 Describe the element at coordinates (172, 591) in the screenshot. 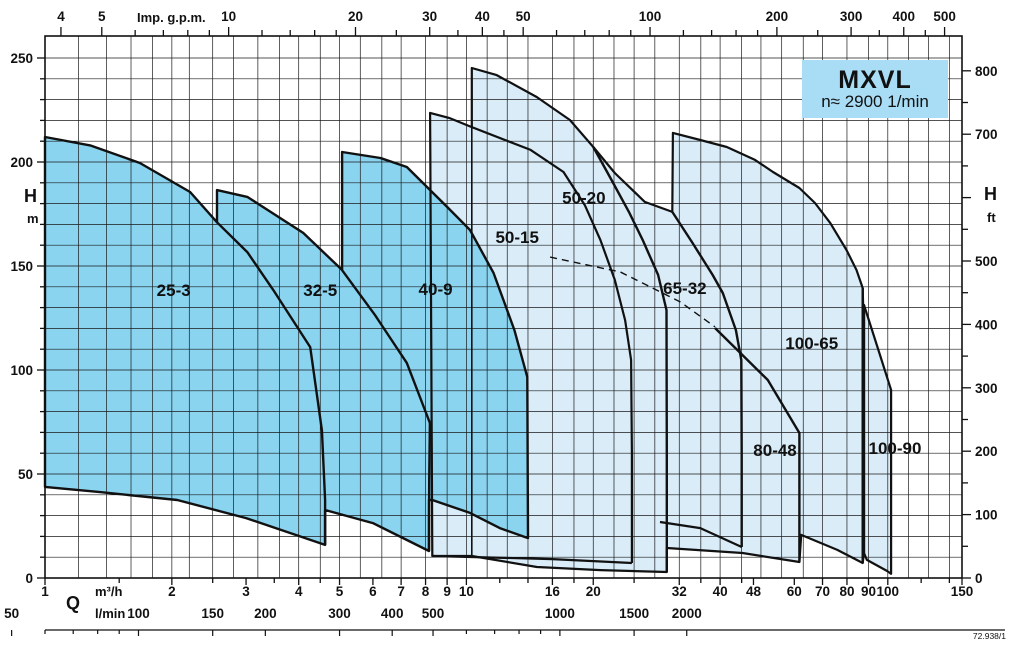

I see `tick-label: 2` at that location.